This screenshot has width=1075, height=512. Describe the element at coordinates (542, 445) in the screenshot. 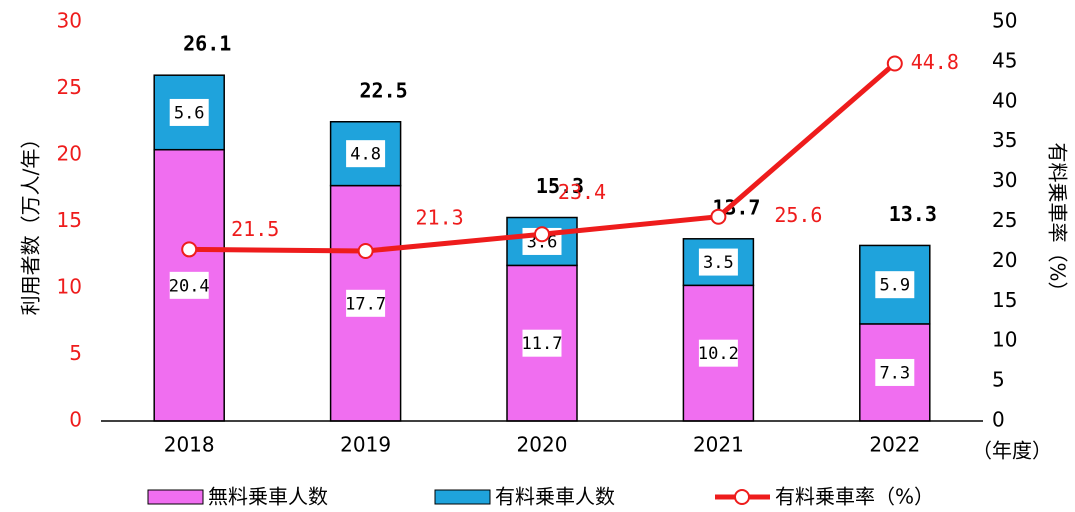

I see `x-tick-label: 2020` at that location.